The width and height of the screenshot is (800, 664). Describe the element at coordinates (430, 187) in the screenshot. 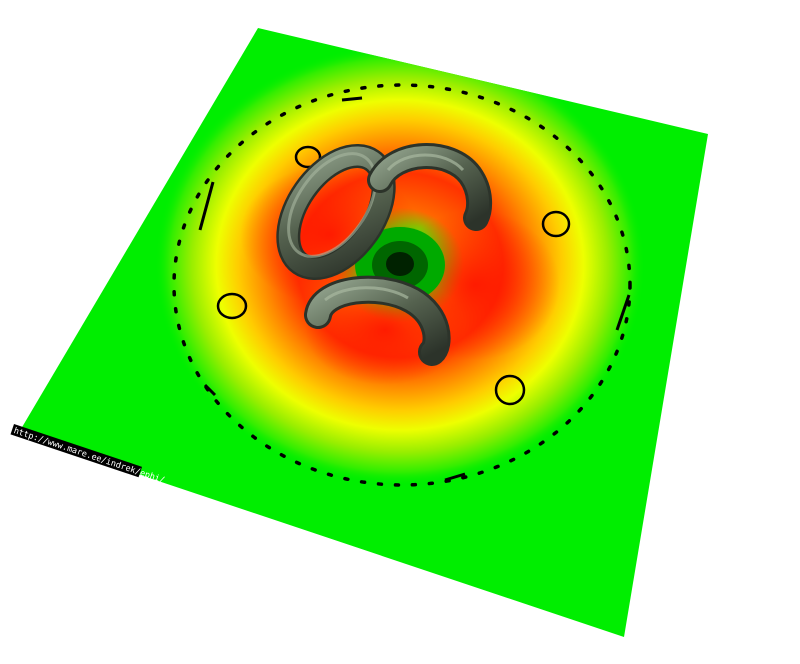

I see `torus-arc-upper` at that location.